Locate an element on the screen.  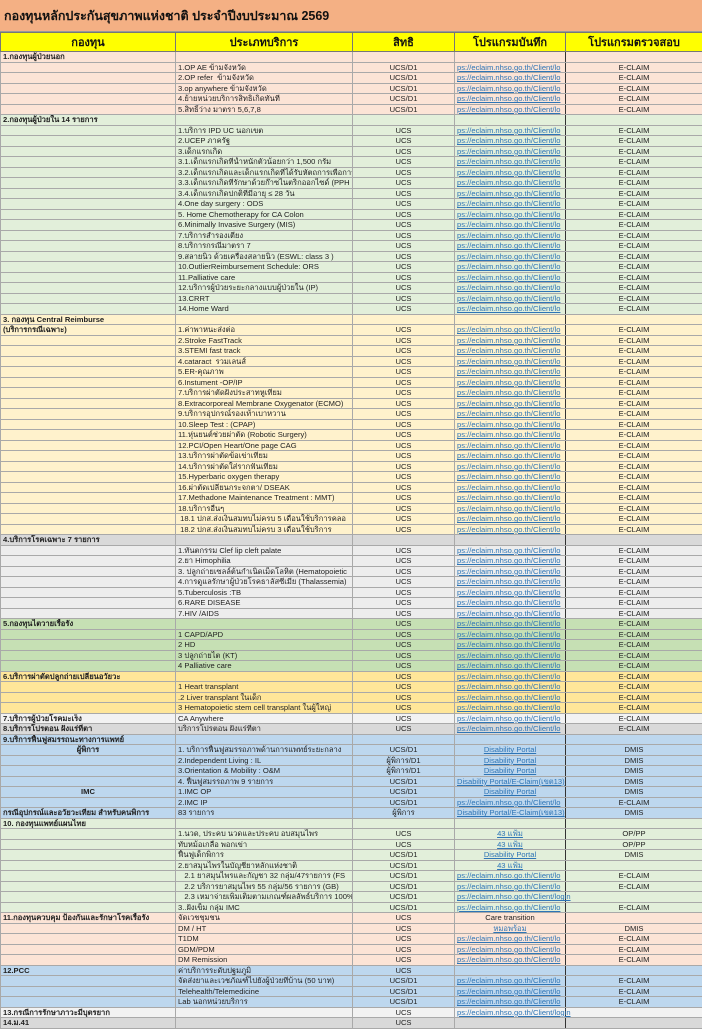
header-fund: กองทุน is located at coordinates (88, 42).